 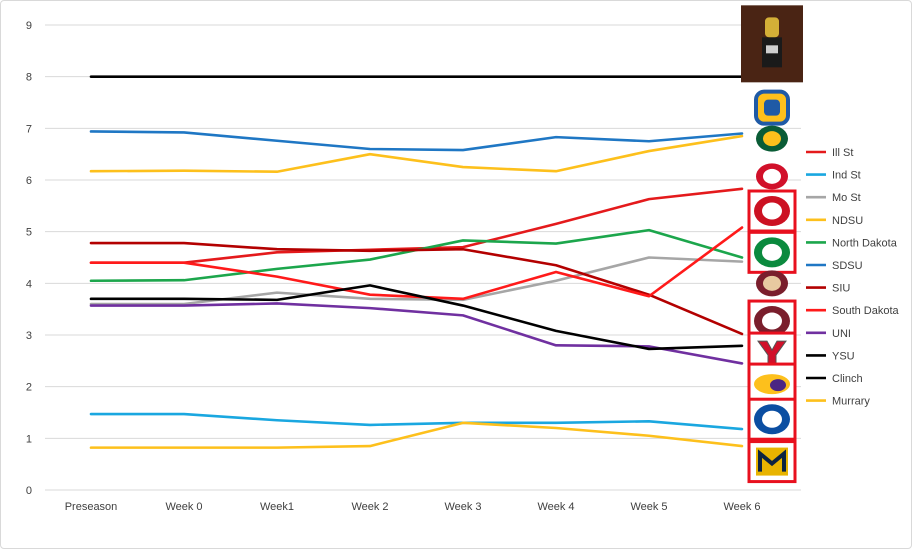 I want to click on south-dakota-coyote-logo-icon, so click(x=772, y=176).